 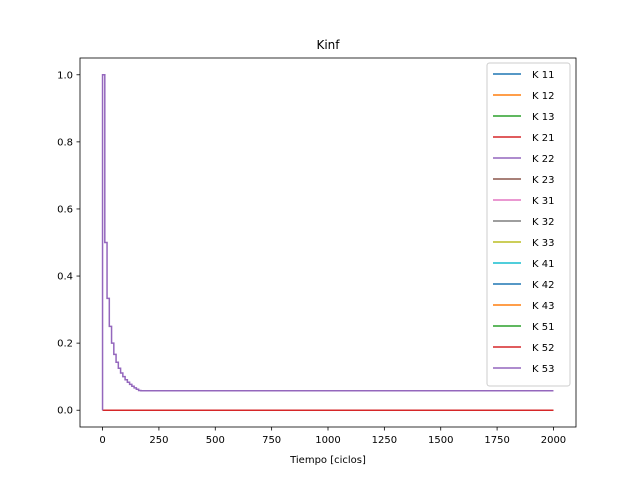 What do you see at coordinates (543, 138) in the screenshot?
I see `legend-label-k-21: K 21` at bounding box center [543, 138].